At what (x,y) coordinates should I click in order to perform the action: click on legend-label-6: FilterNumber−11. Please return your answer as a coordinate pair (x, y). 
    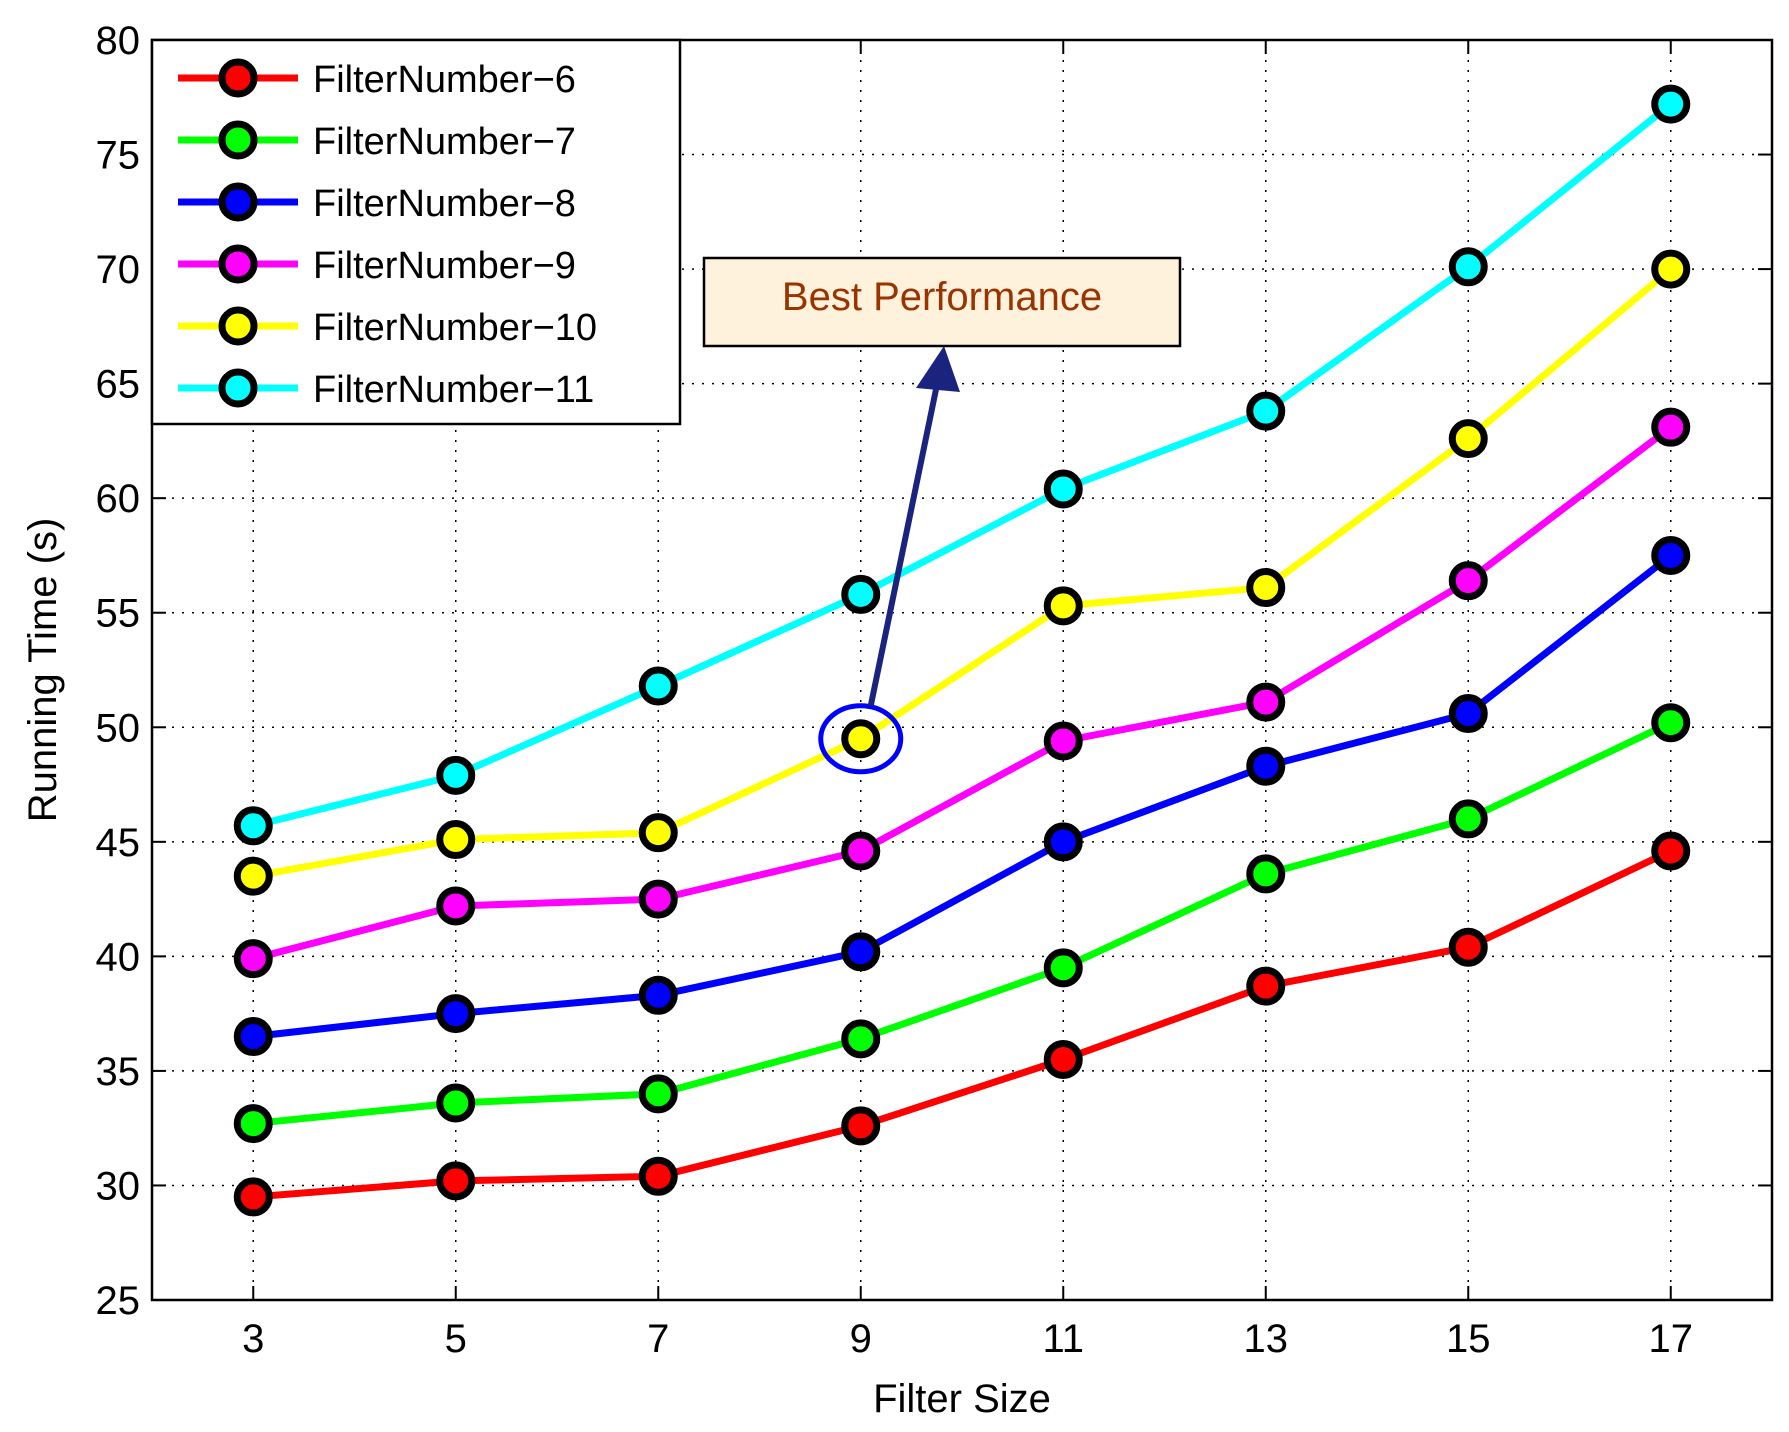
    Looking at the image, I should click on (453, 390).